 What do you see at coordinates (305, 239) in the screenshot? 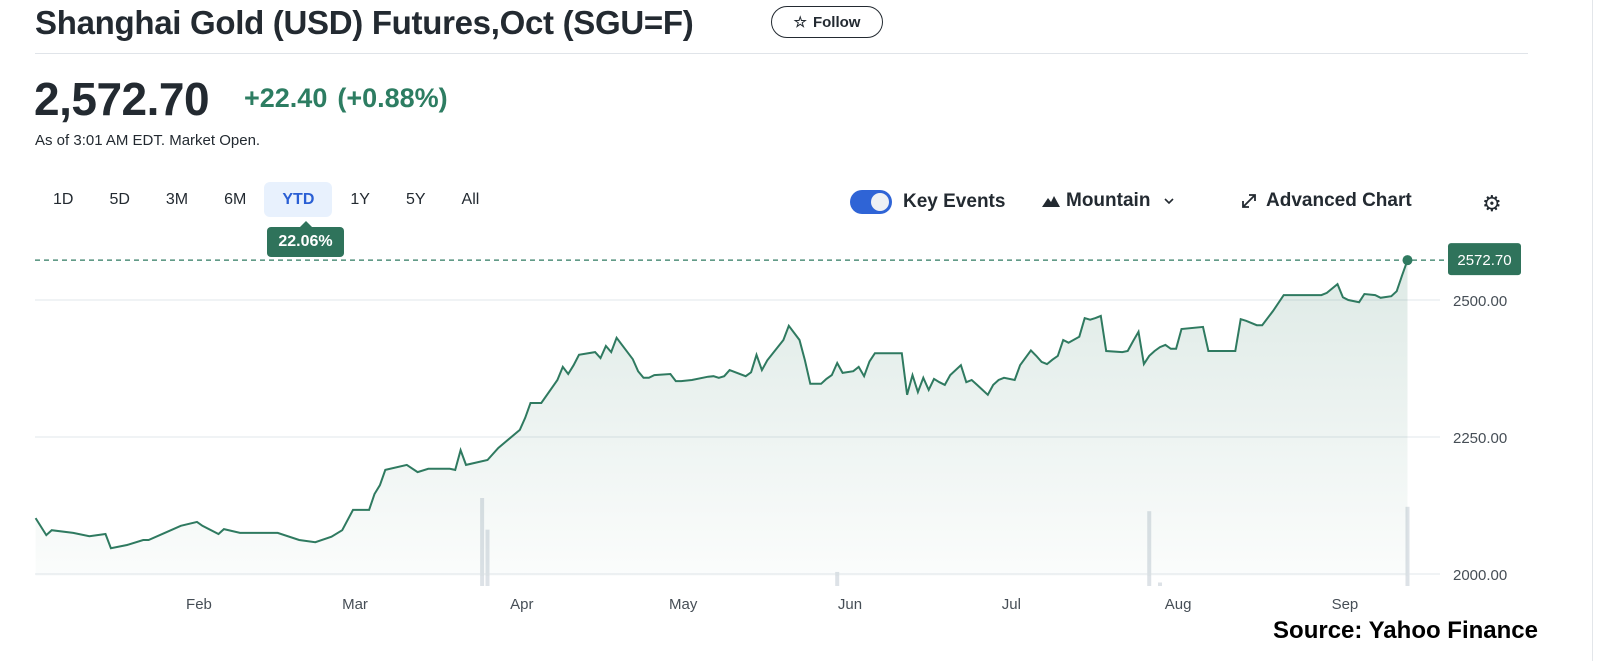
I see `ytd-change-tooltip: 22.06%` at bounding box center [305, 239].